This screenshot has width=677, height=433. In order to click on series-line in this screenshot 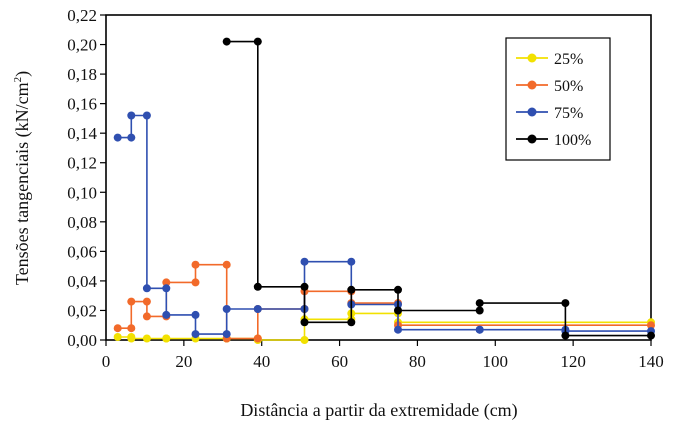, I will do `click(384, 301)`.